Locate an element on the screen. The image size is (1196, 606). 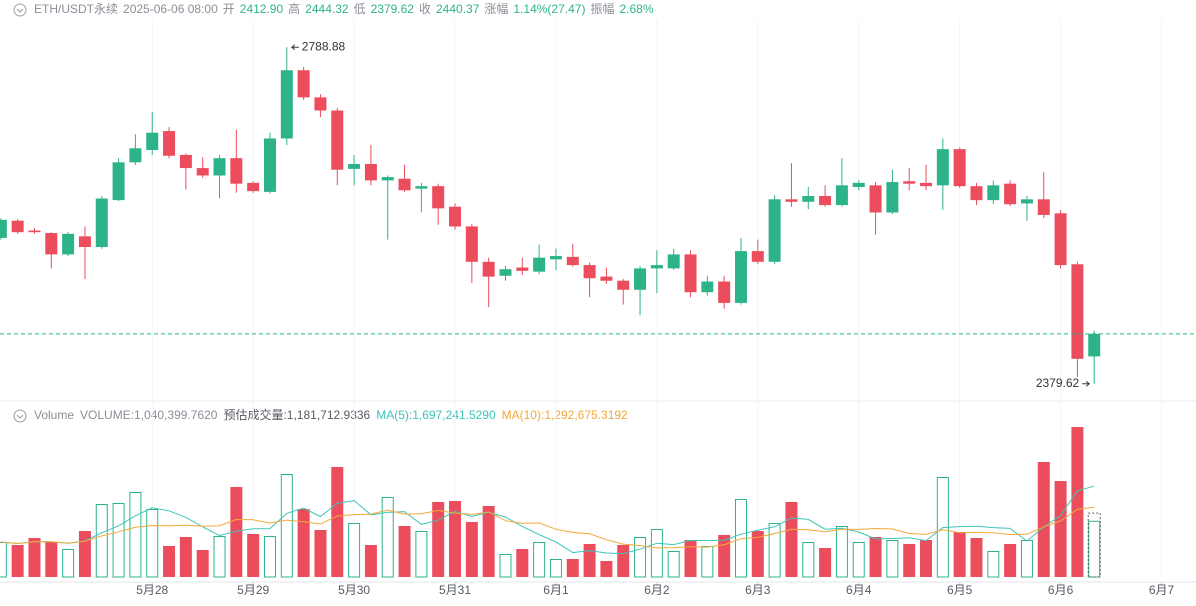
x-tick-label: 5月29 is located at coordinates (253, 590).